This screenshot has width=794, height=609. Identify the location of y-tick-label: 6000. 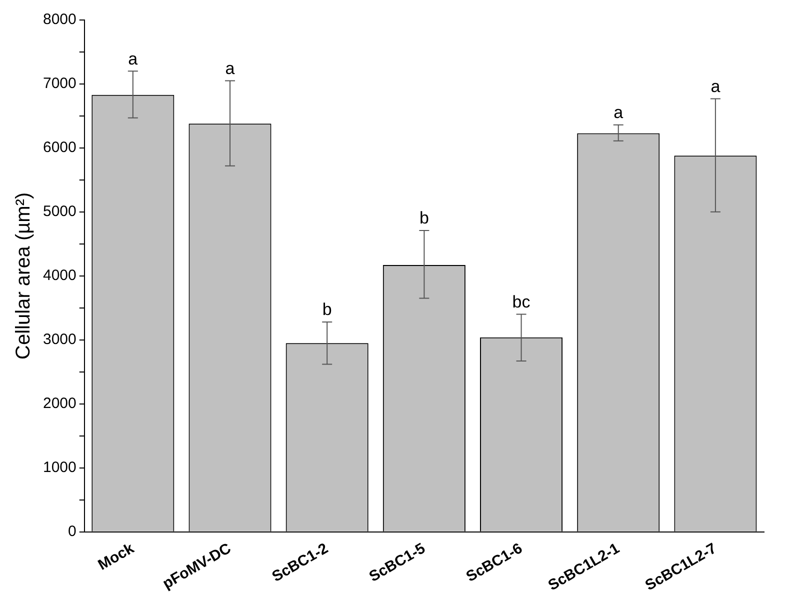
(59, 147).